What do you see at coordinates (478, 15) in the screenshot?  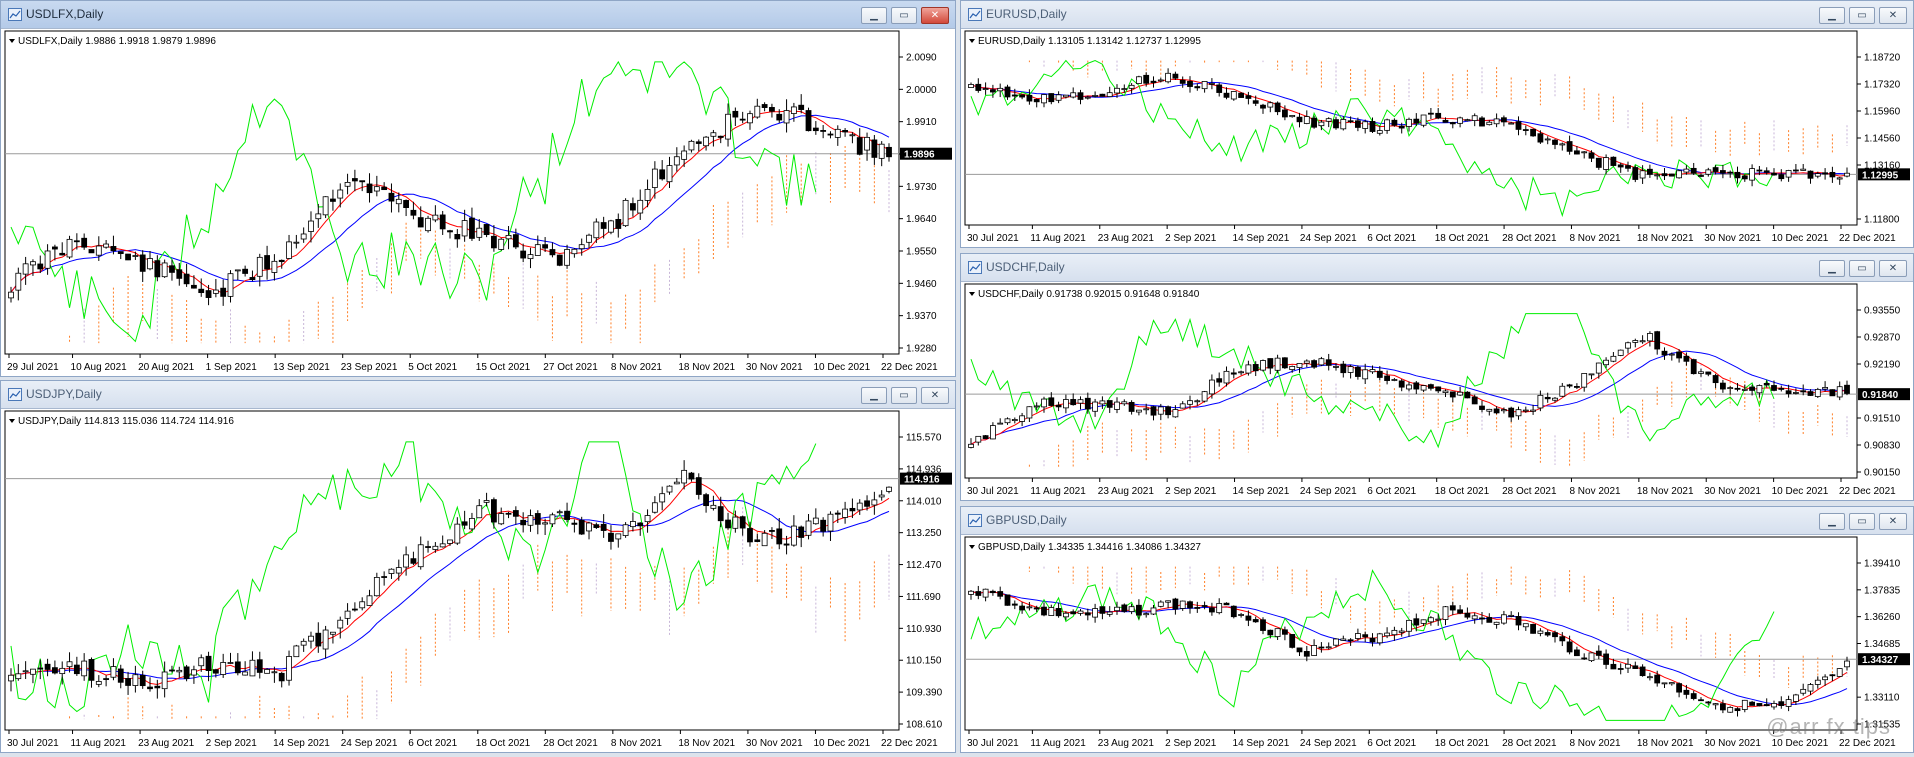 I see `title-bar: USDLFX,Daily ▁ ▭ ✕` at bounding box center [478, 15].